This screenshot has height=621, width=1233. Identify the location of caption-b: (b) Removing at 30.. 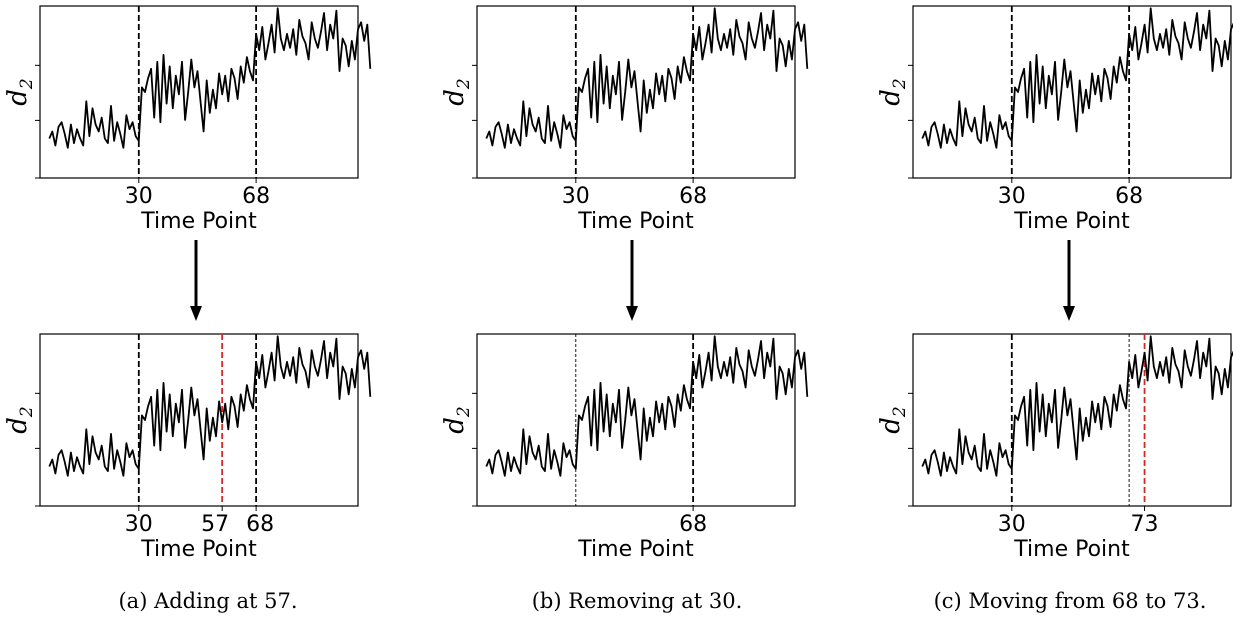
(637, 601).